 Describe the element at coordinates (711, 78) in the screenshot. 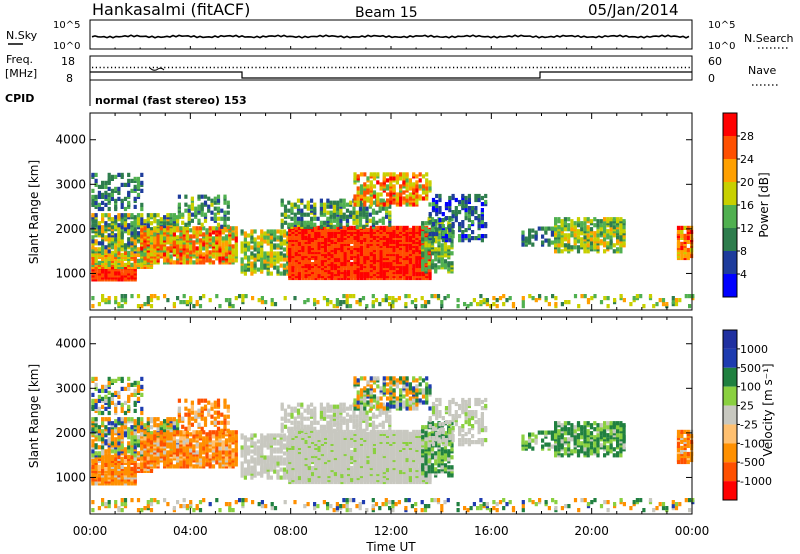

I see `freq-right-tick-bottom: 0` at that location.